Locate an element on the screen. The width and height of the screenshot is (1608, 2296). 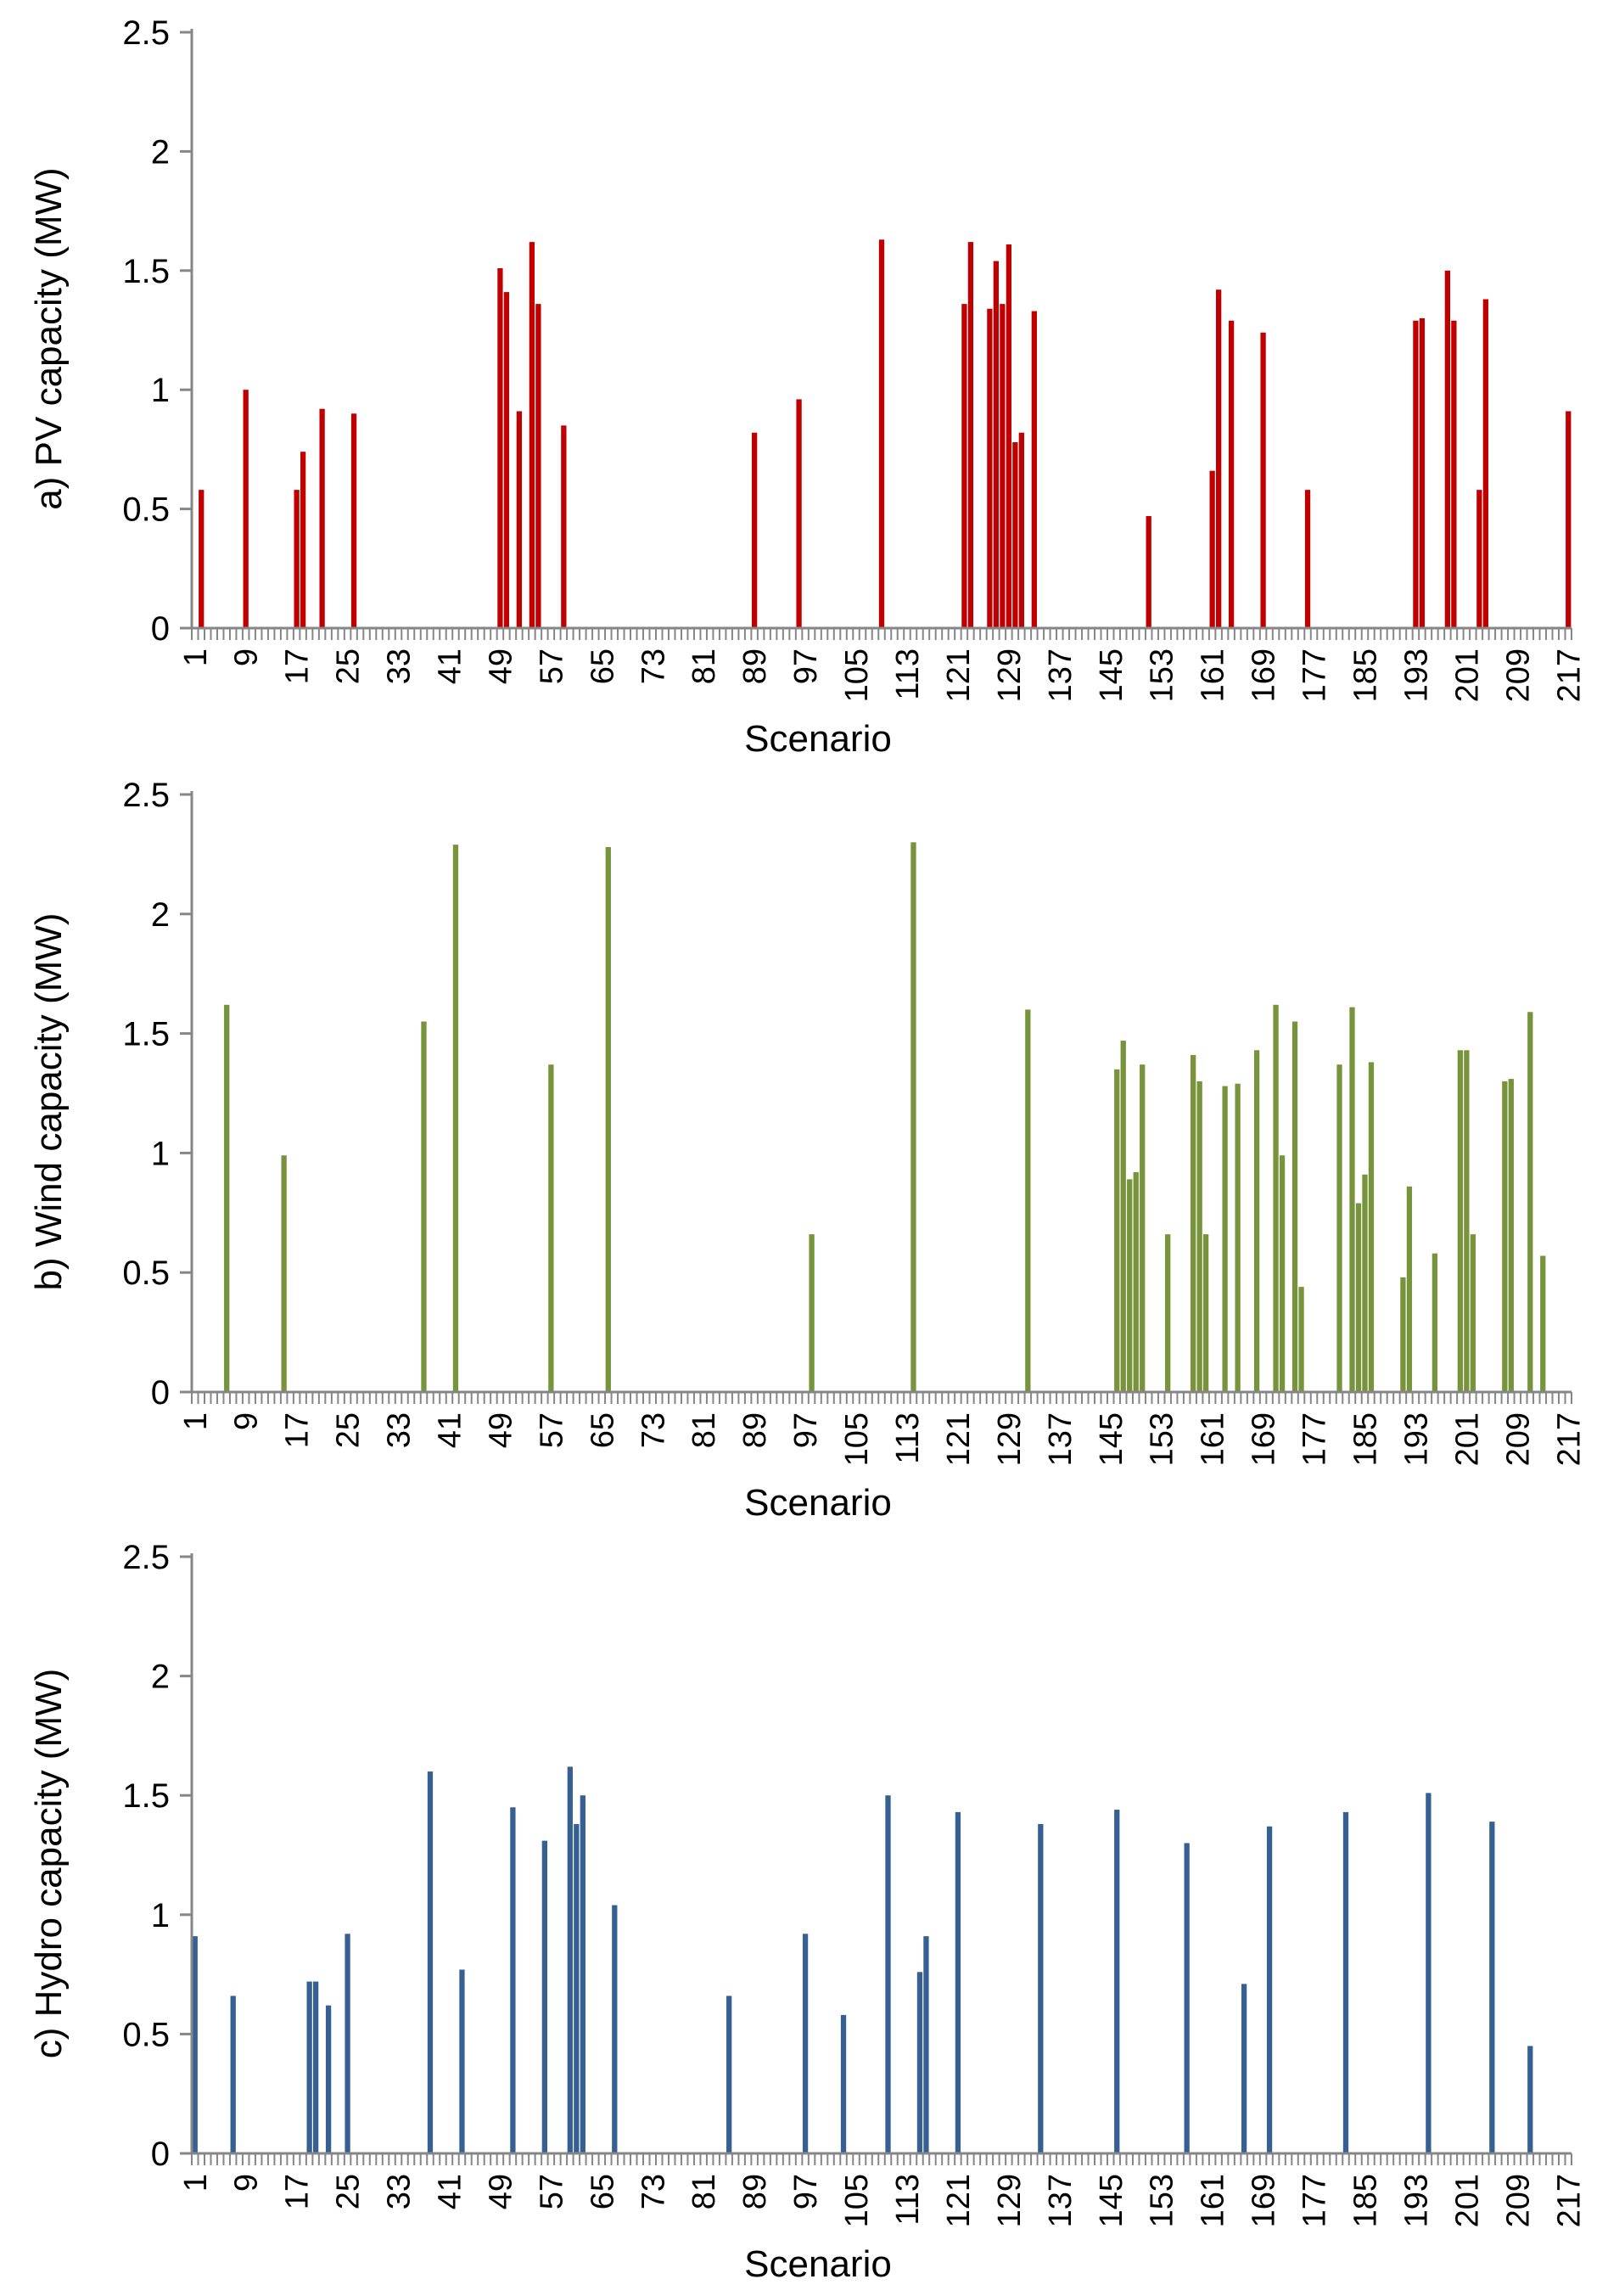
wind-y-tick-label: 1.5 is located at coordinates (146, 1034).